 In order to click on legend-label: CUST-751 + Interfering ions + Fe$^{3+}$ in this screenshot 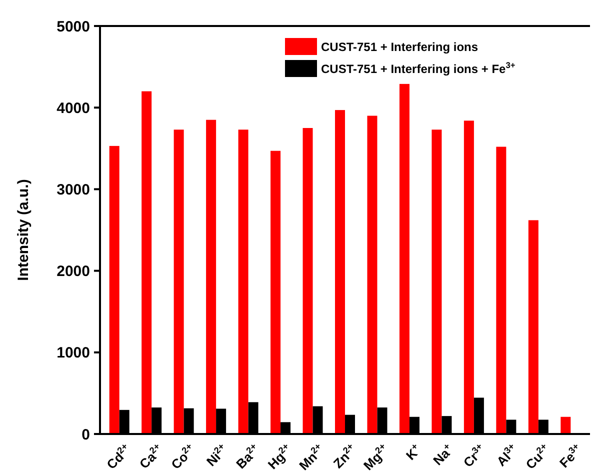, I will do `click(418, 68)`.